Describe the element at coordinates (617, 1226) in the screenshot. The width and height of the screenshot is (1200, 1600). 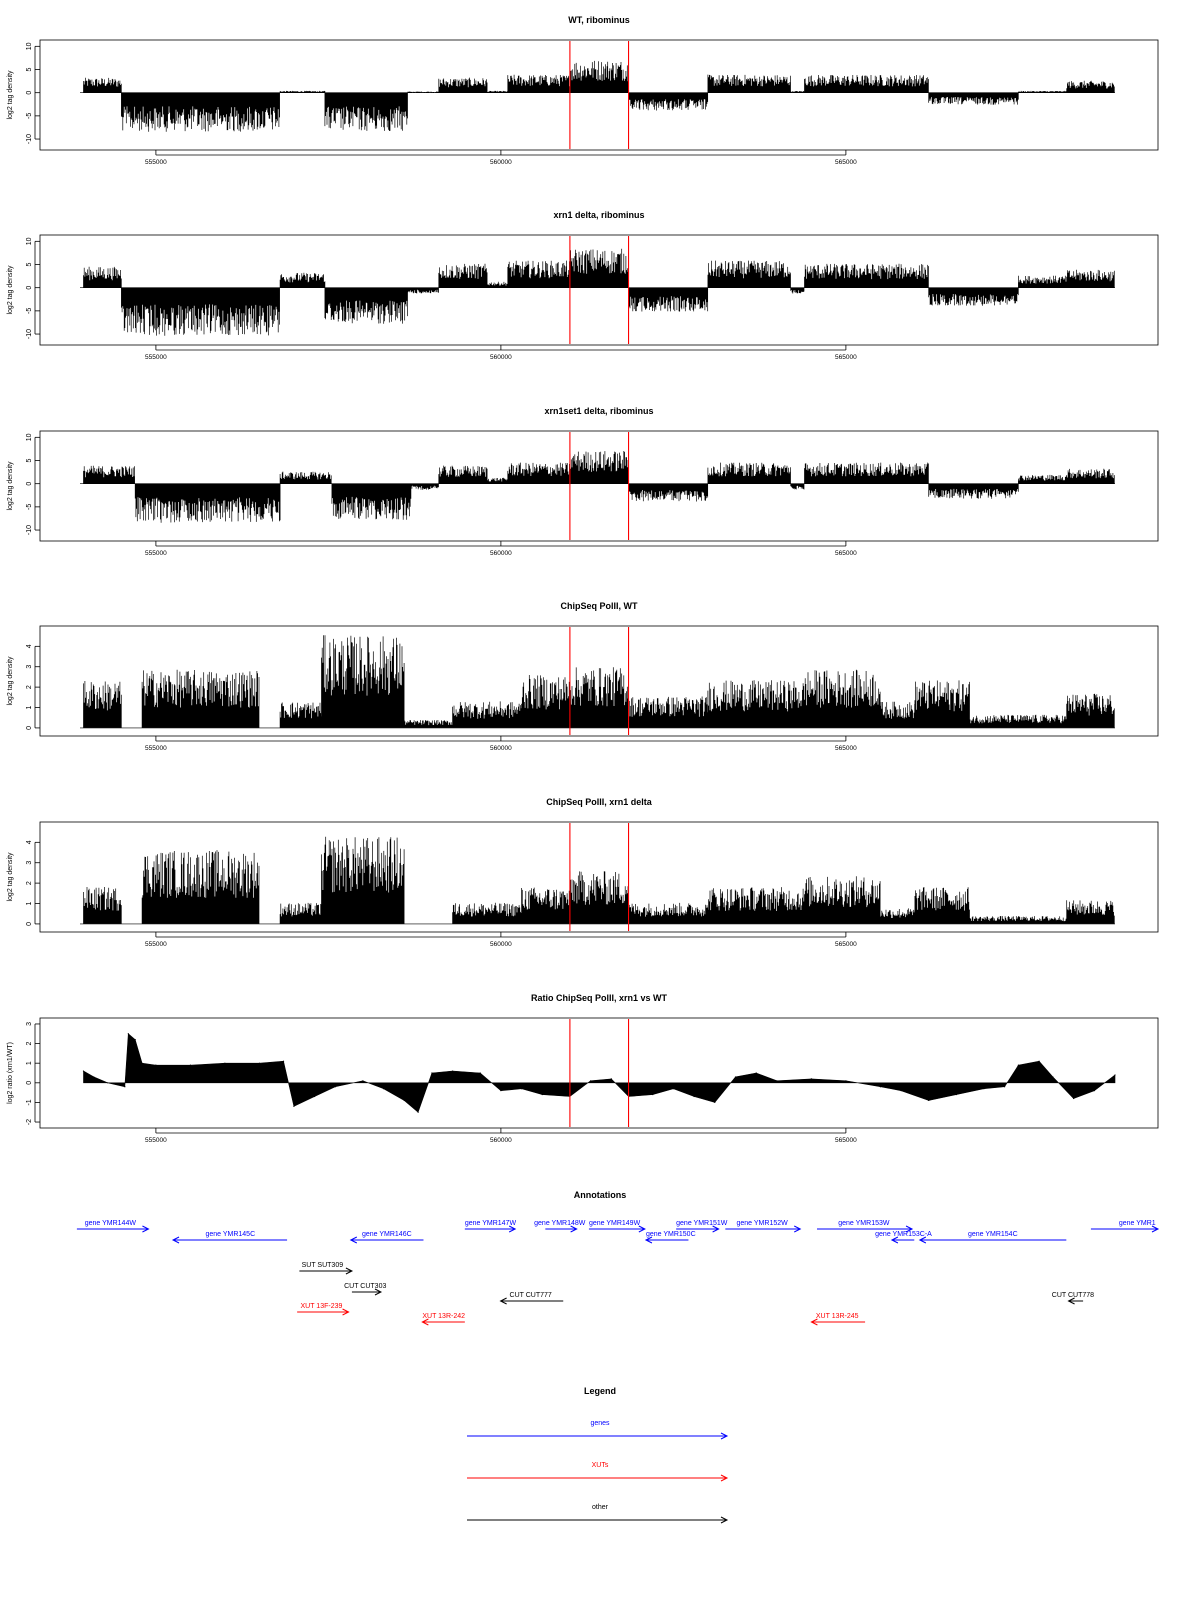
I see `feature-gene-ymr149w: gene YMR149W` at that location.